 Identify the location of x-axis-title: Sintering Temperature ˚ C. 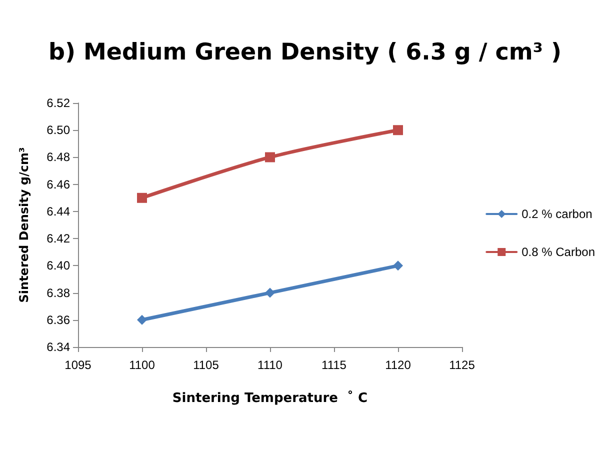
(270, 398).